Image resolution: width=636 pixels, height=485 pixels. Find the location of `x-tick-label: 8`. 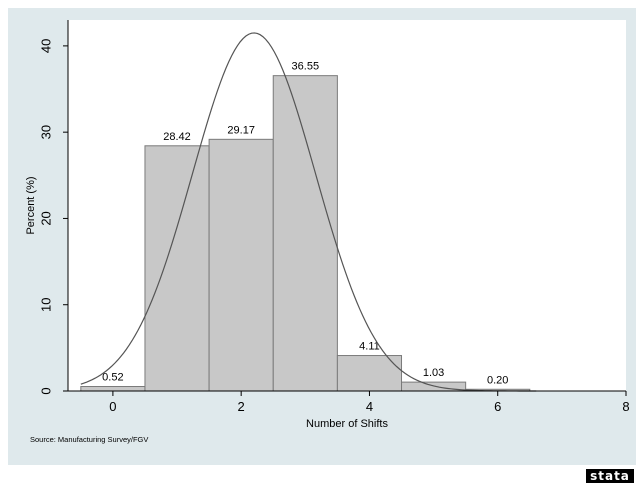

x-tick-label: 8 is located at coordinates (625, 406).